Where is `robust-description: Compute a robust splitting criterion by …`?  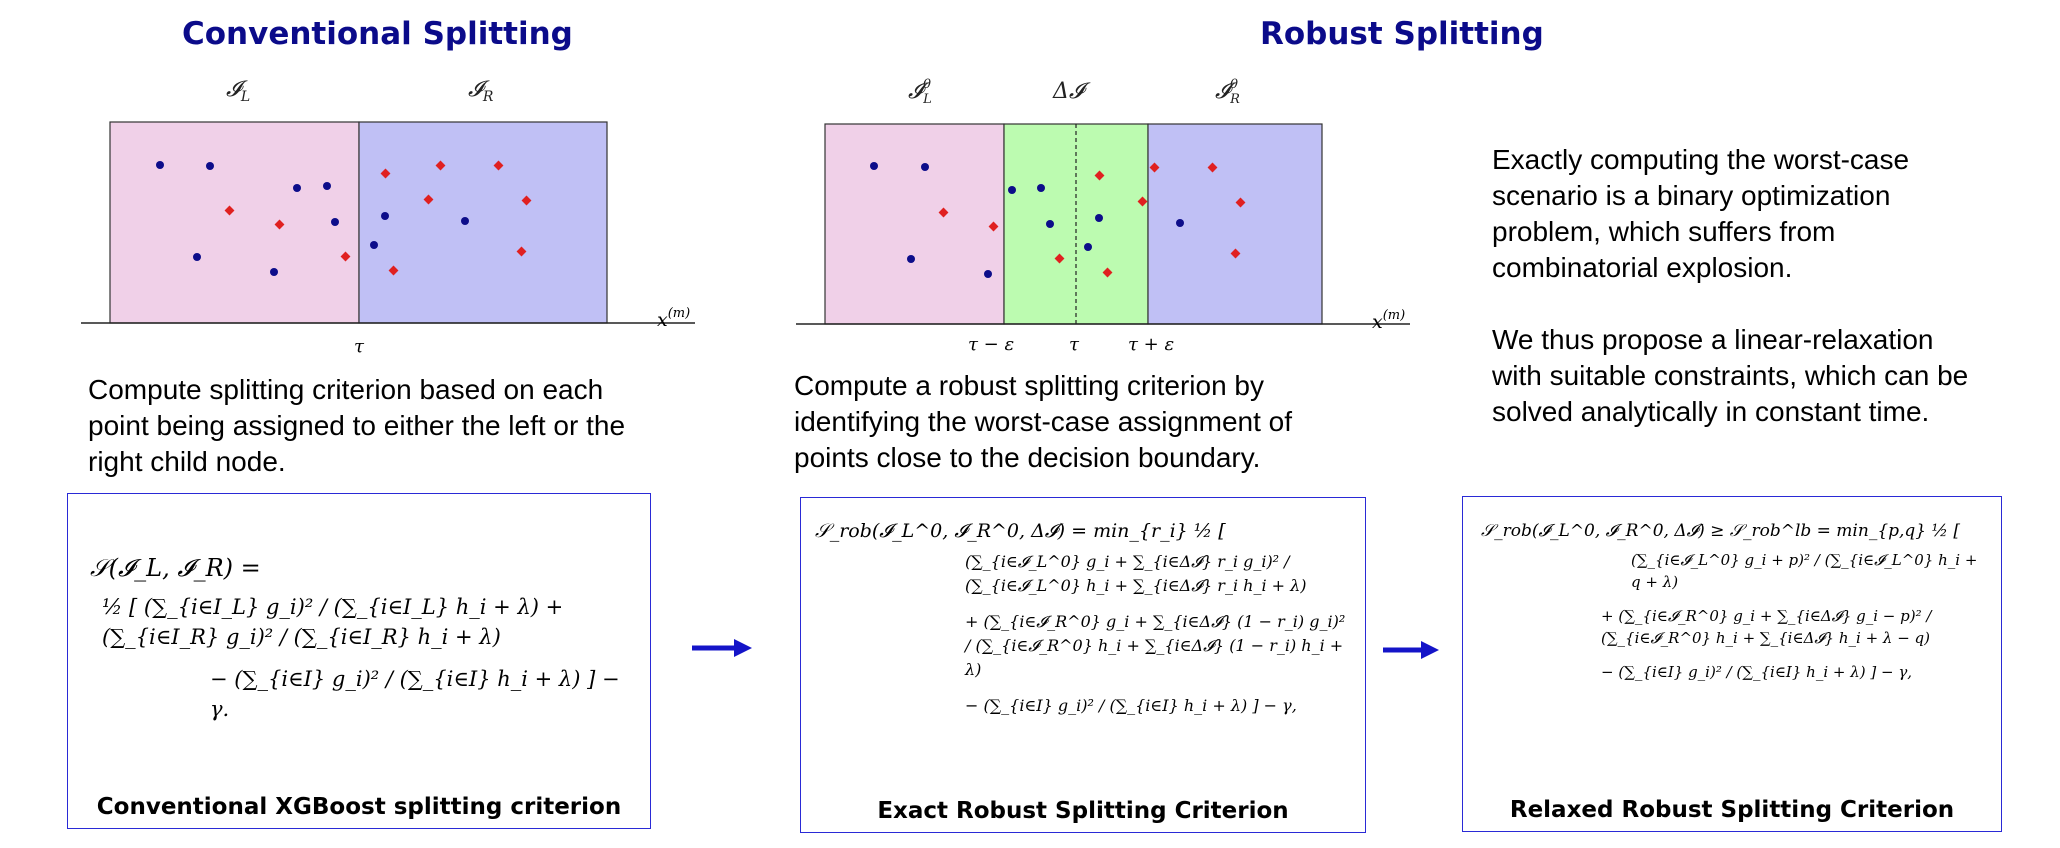 robust-description: Compute a robust splitting criterion by … is located at coordinates (1043, 421).